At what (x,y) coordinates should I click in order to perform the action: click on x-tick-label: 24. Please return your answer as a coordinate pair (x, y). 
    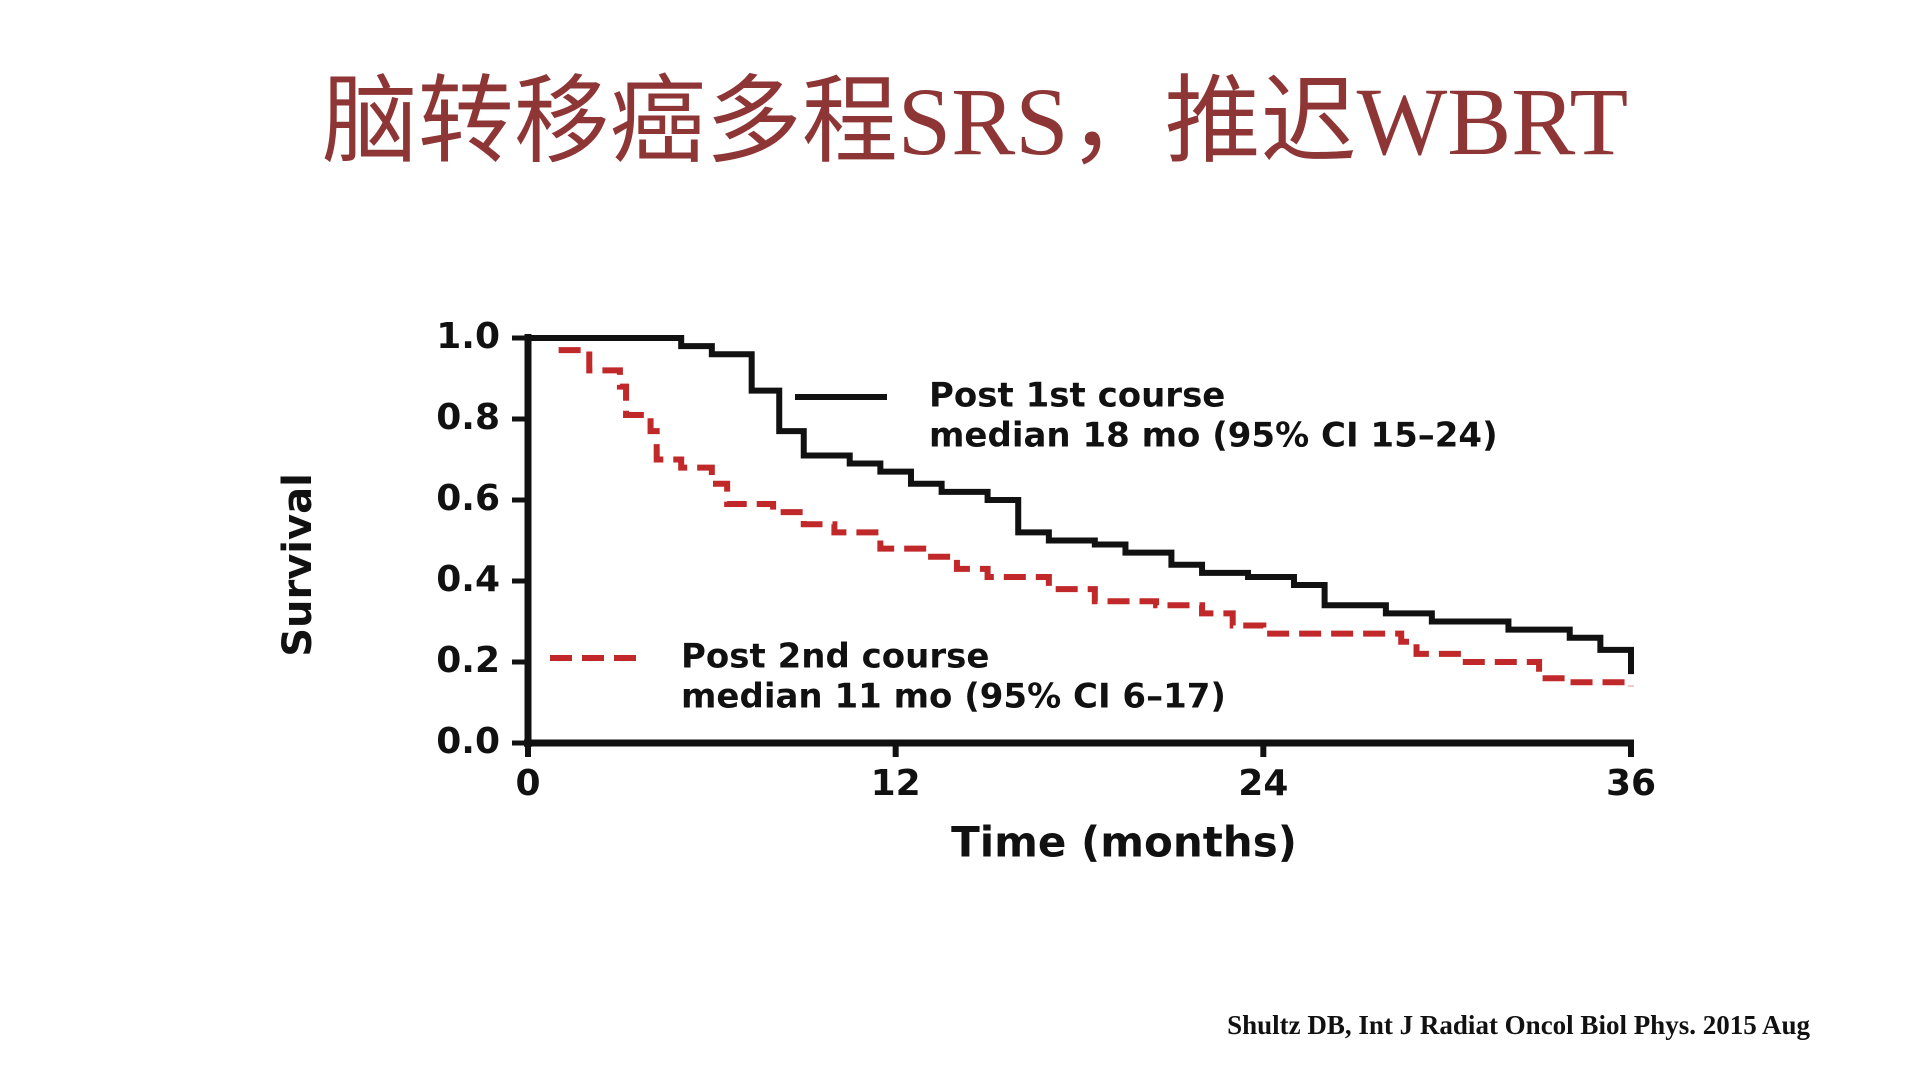
    Looking at the image, I should click on (1263, 783).